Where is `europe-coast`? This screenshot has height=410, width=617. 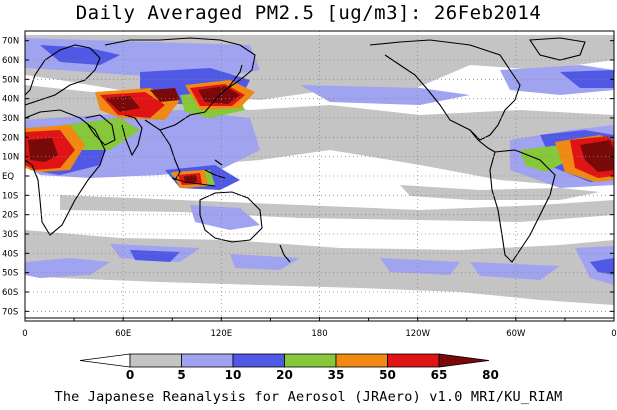
europe-coast is located at coordinates (63, 75).